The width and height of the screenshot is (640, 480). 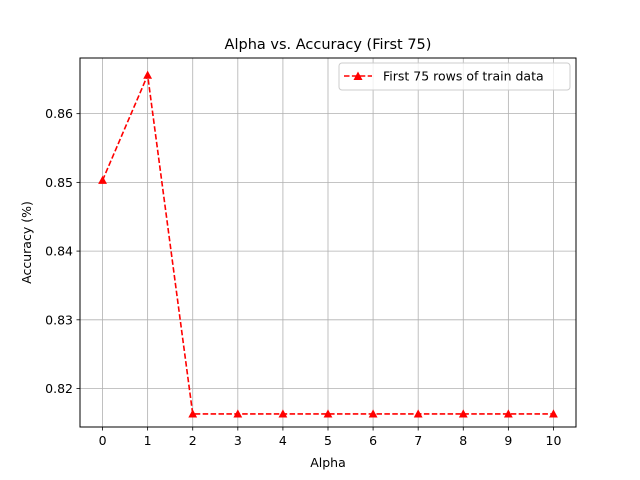 What do you see at coordinates (328, 462) in the screenshot?
I see `x-axis-label: Alpha` at bounding box center [328, 462].